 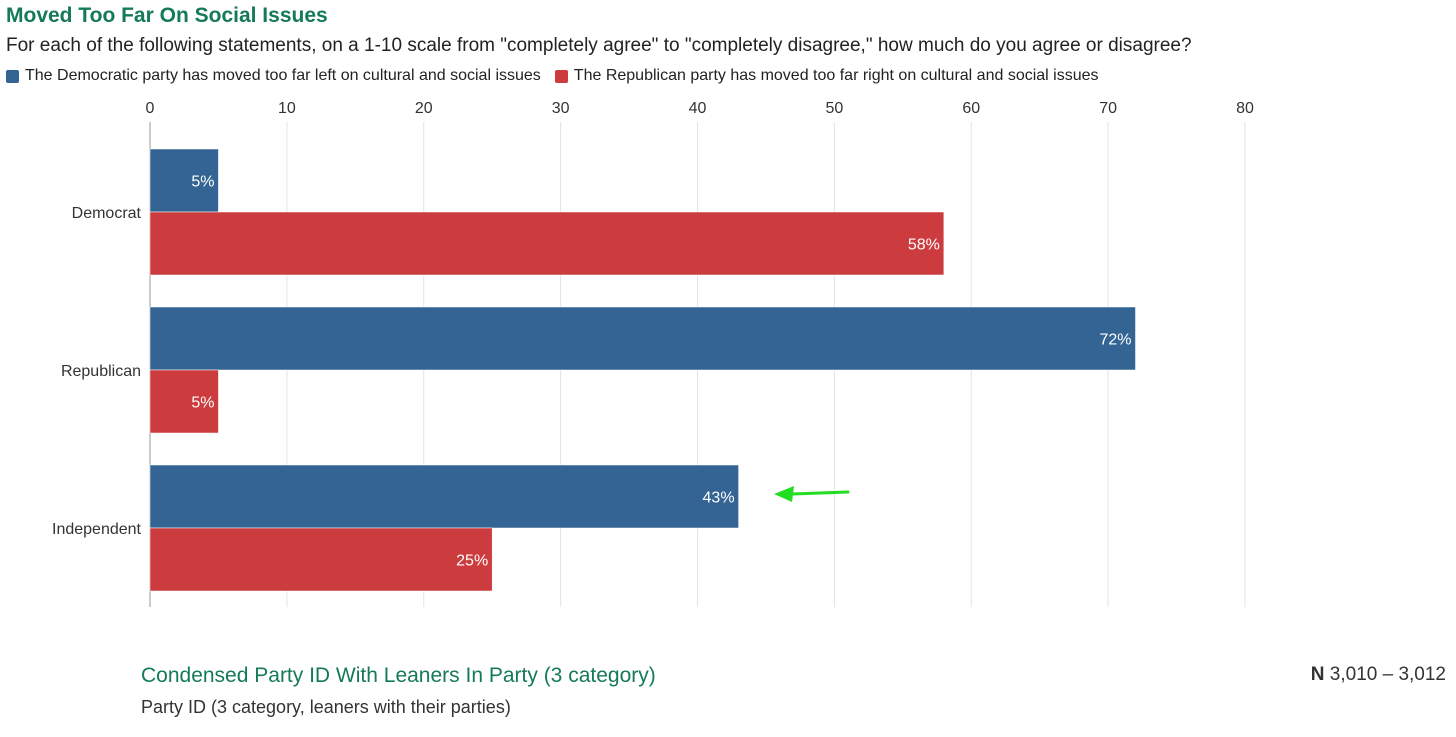 What do you see at coordinates (561, 76) in the screenshot?
I see `legend-swatch-republican` at bounding box center [561, 76].